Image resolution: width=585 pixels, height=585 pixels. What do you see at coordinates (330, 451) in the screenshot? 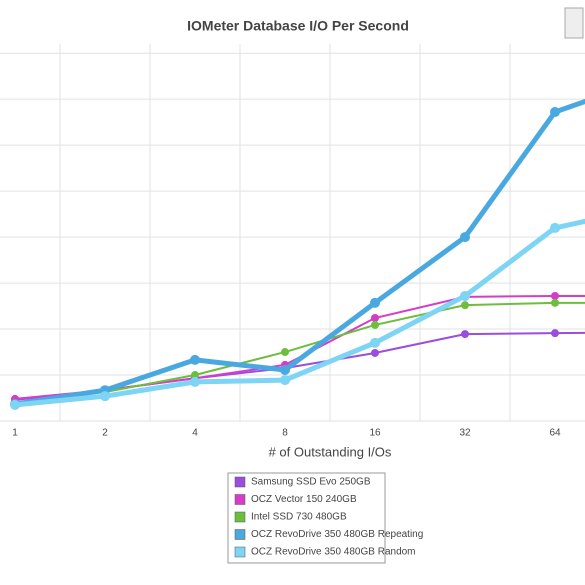
I see `x-axis-label: # of Outstanding I/Os` at bounding box center [330, 451].